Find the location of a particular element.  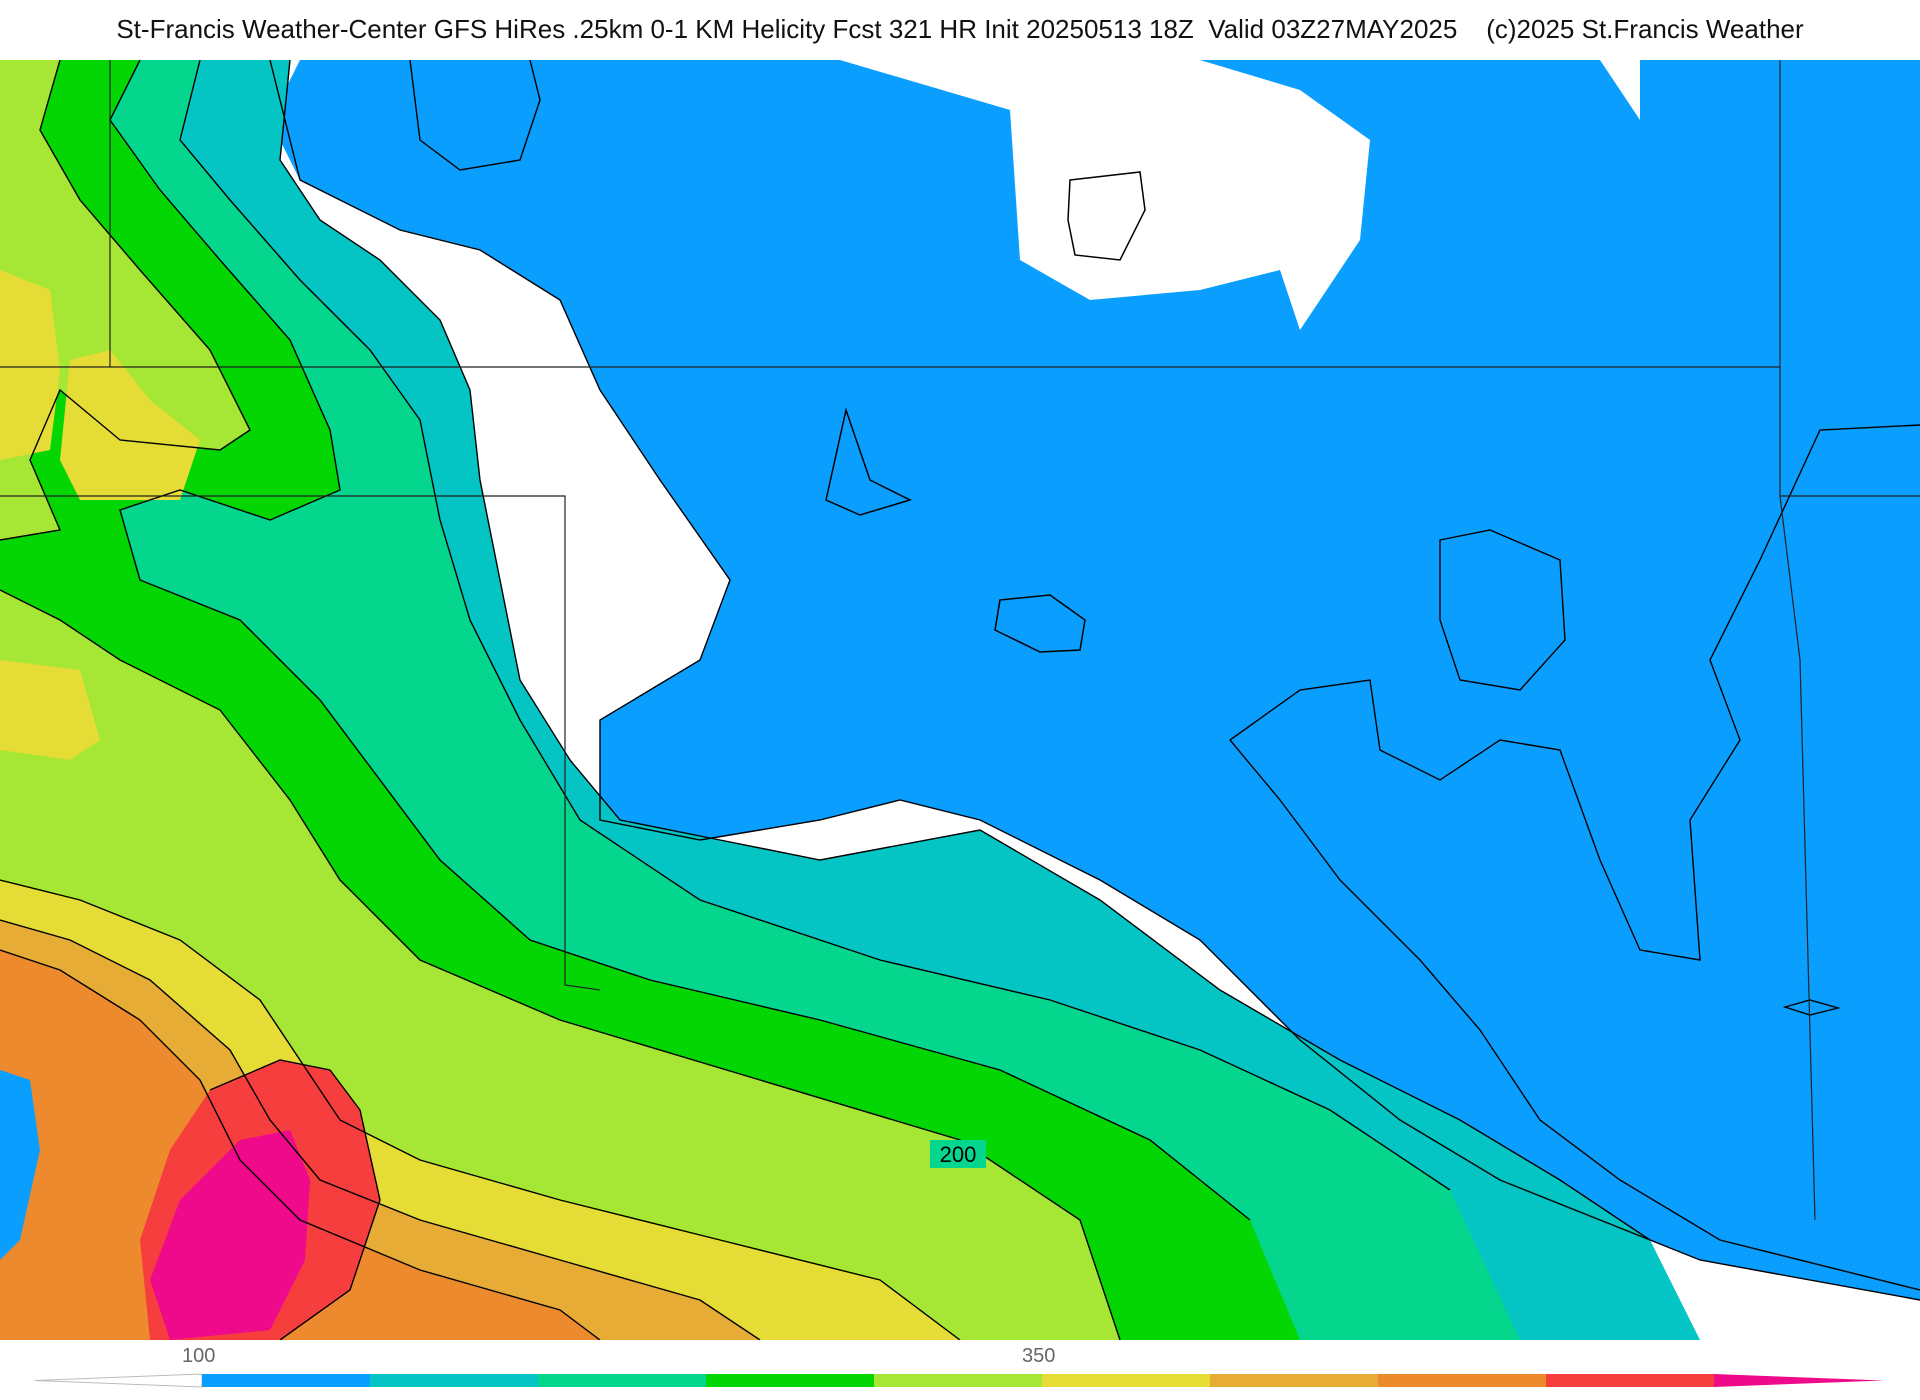

band-yellow-north is located at coordinates (100, 515).